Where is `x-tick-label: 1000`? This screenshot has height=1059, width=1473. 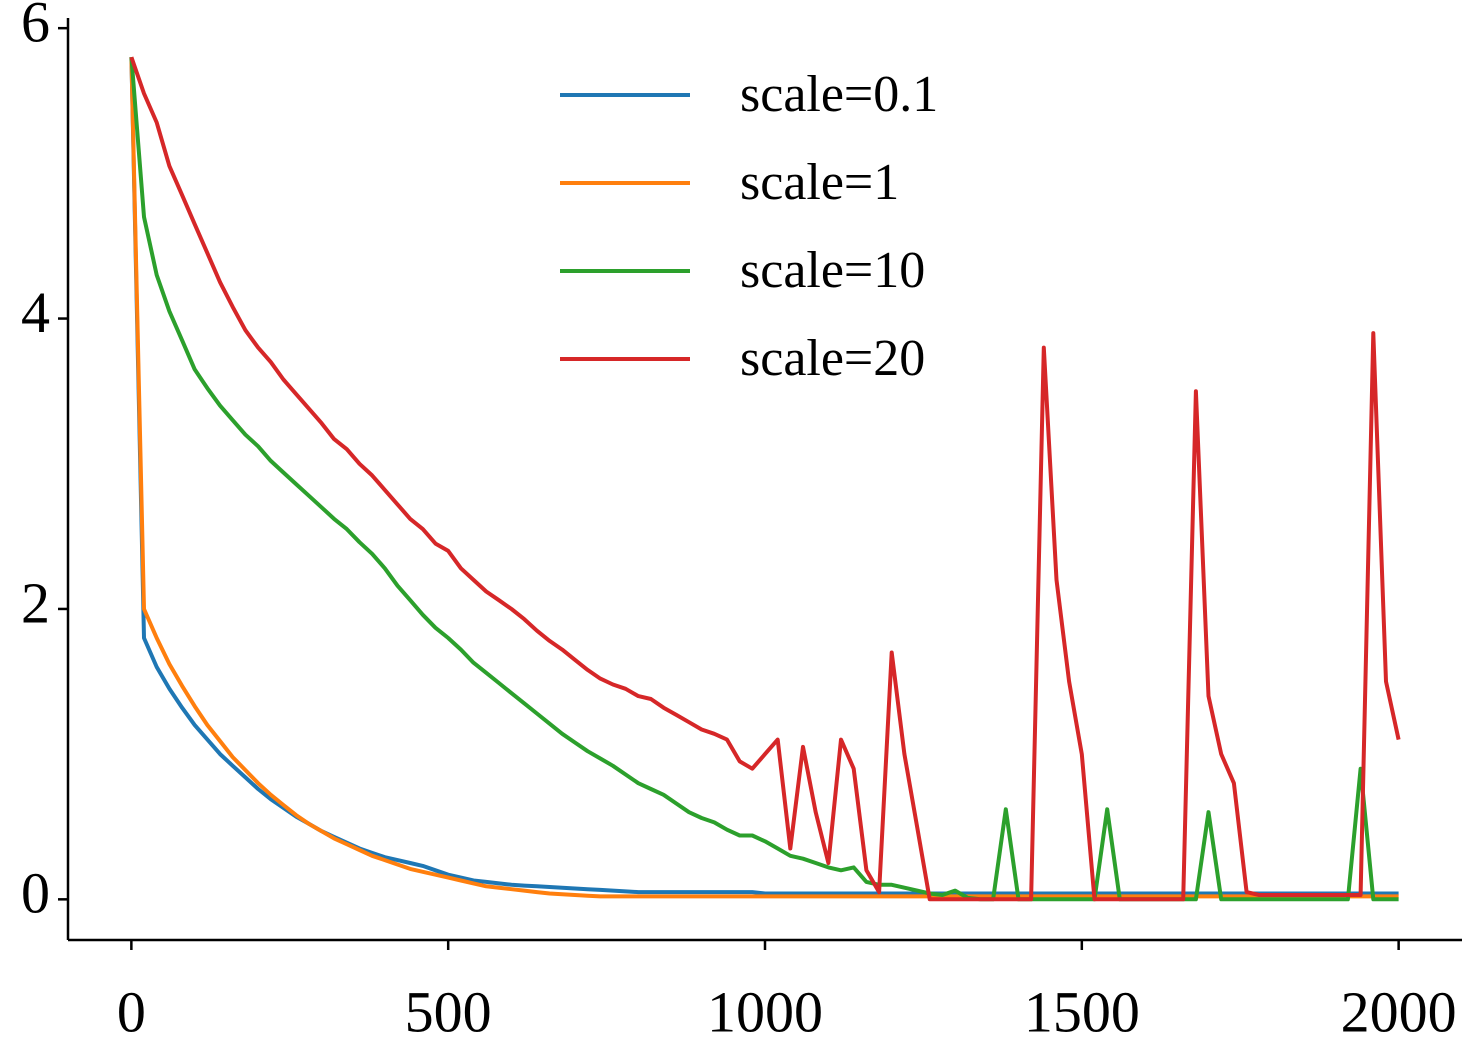
x-tick-label: 1000 is located at coordinates (765, 1011).